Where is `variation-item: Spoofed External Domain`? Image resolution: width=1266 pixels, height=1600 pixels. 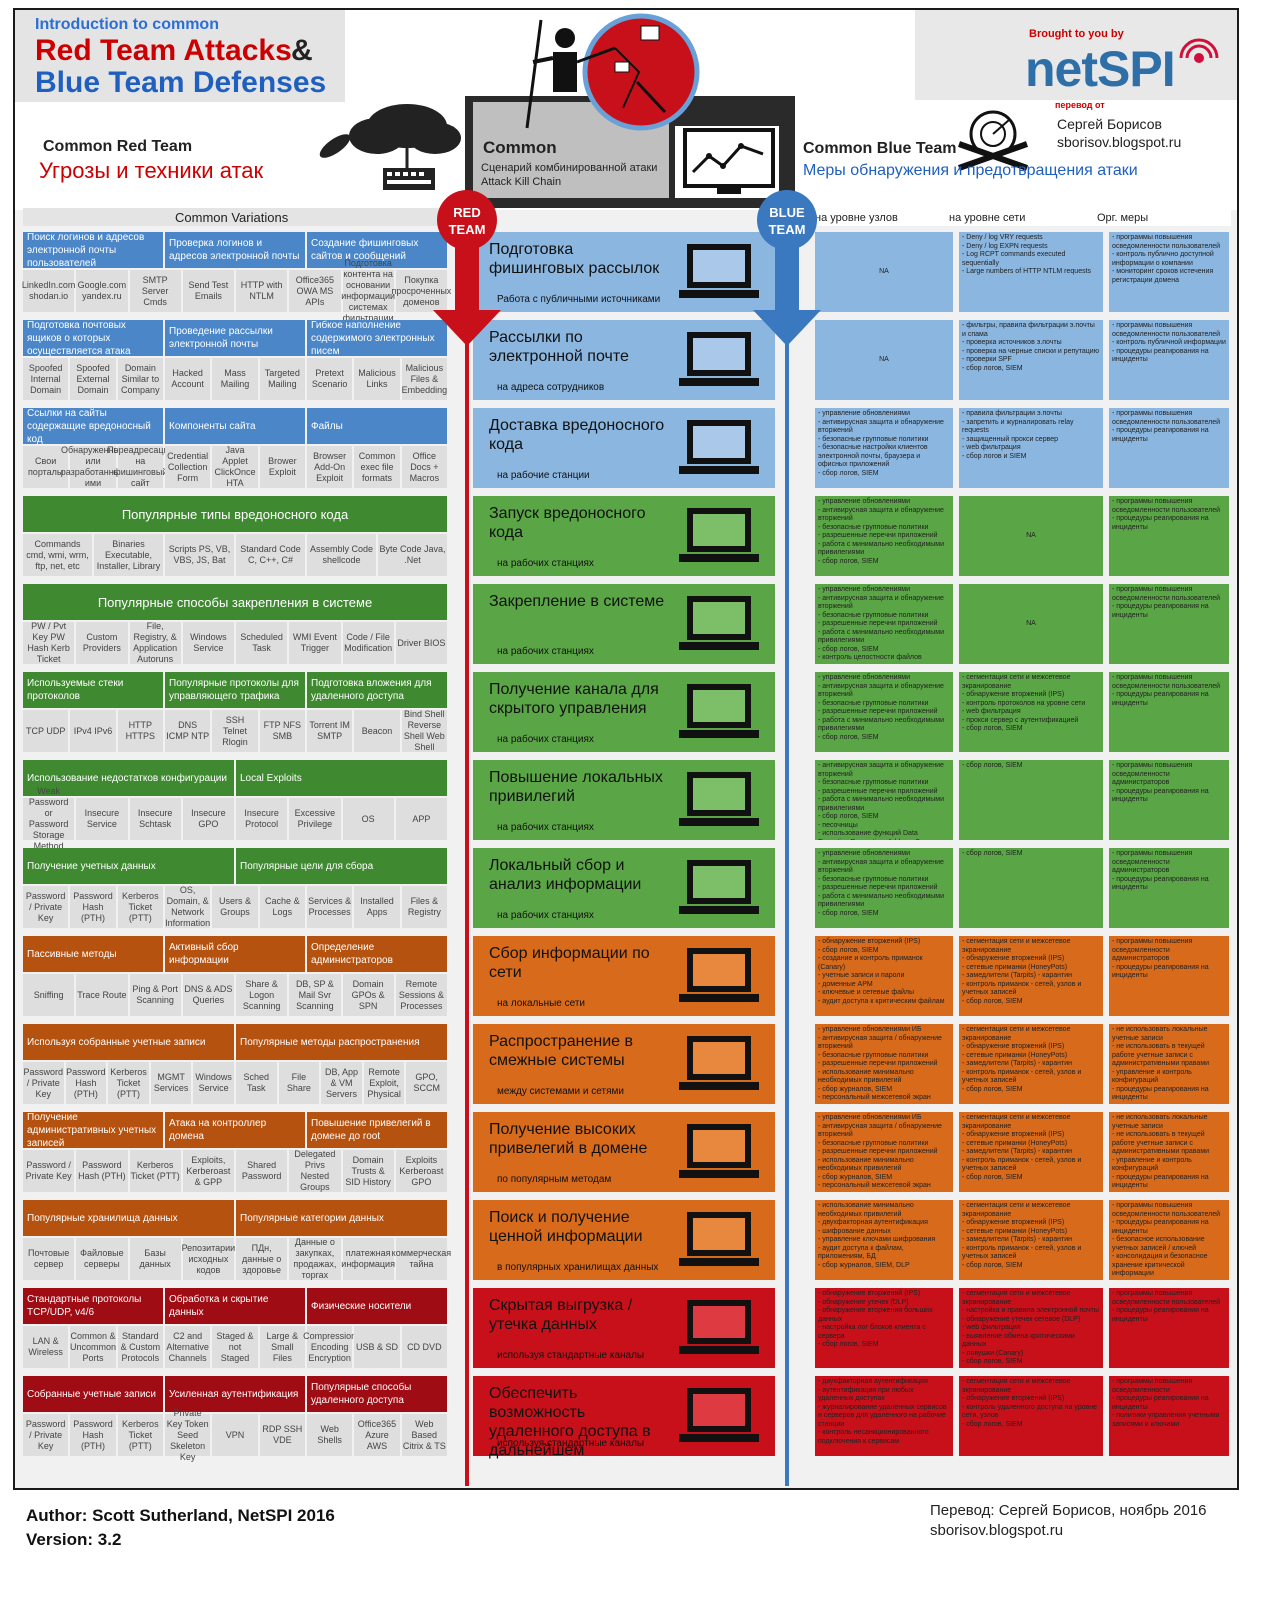
variation-item: Spoofed External Domain is located at coordinates (93, 379).